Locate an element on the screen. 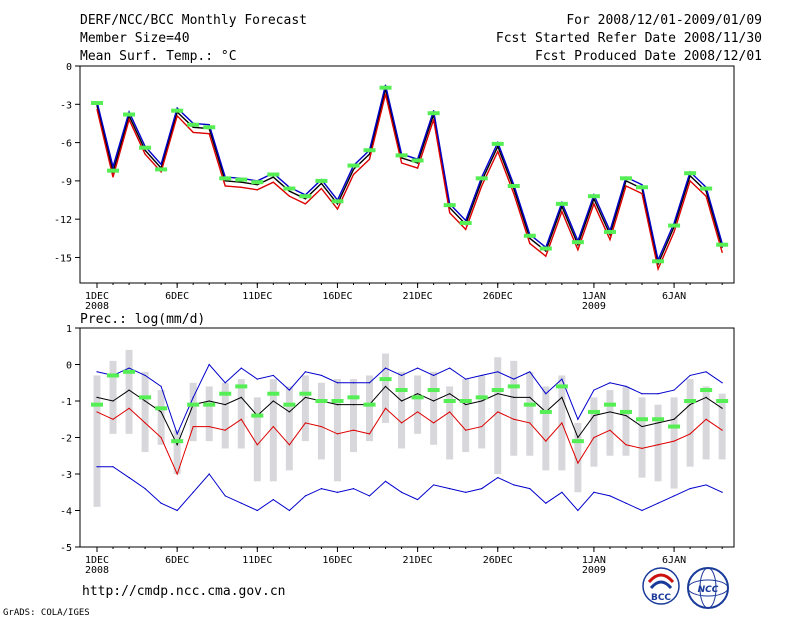  y-tick-label: -1 is located at coordinates (66, 402).